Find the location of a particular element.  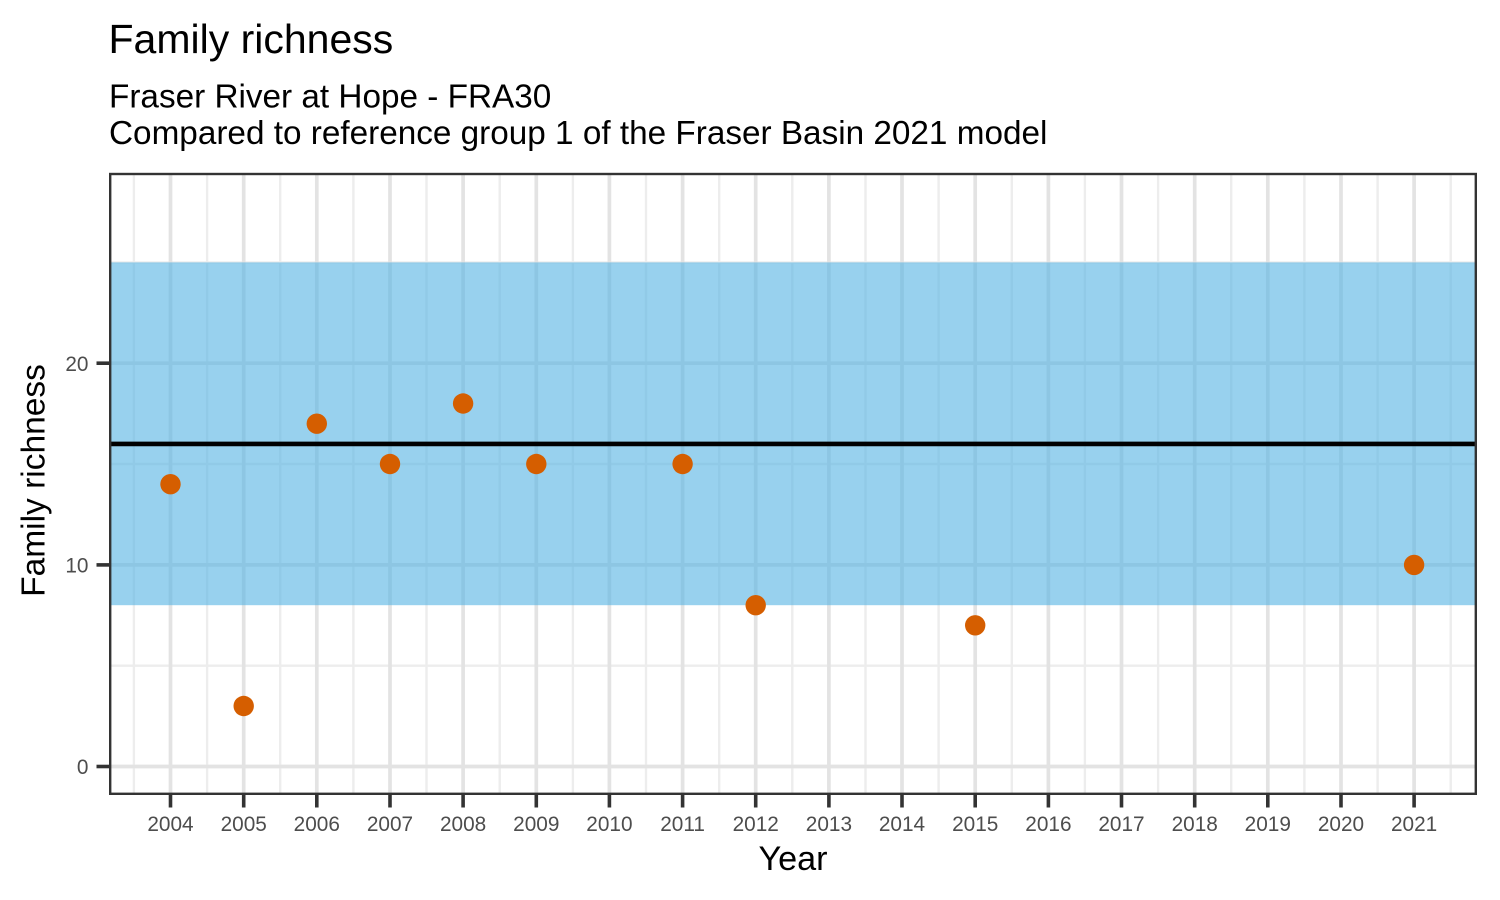

svg-text: Fraser River at Hope - FRA30 is located at coordinates (330, 97).